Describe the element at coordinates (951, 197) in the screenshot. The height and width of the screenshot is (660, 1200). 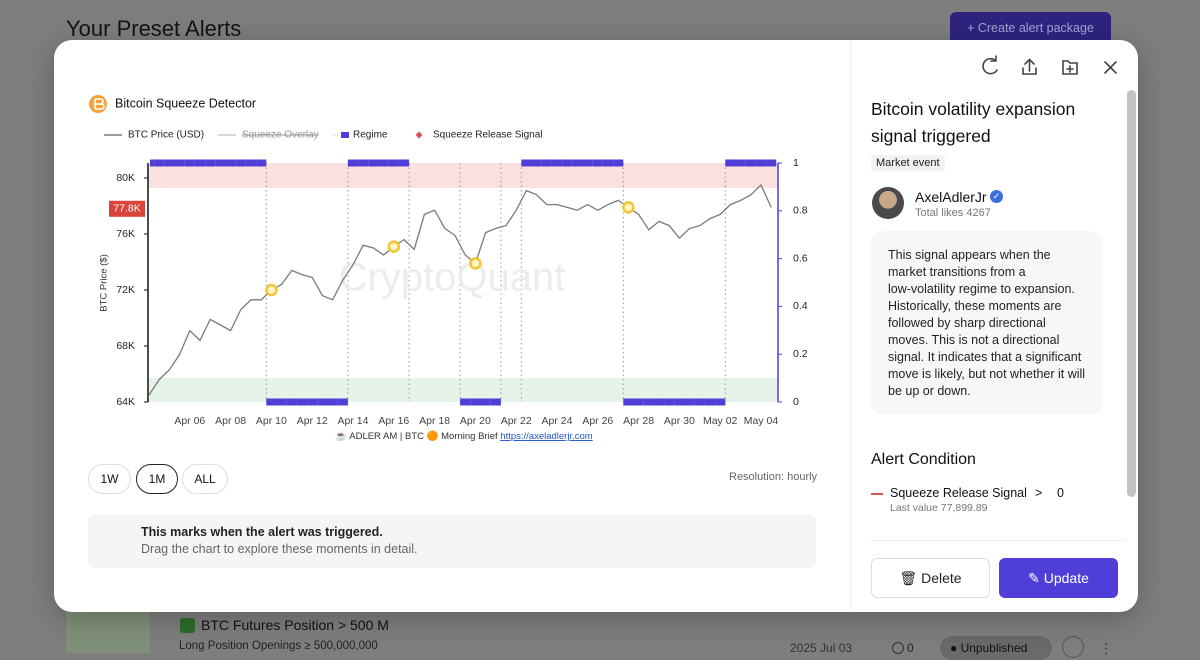
I see `author: AxelAdlerJr` at that location.